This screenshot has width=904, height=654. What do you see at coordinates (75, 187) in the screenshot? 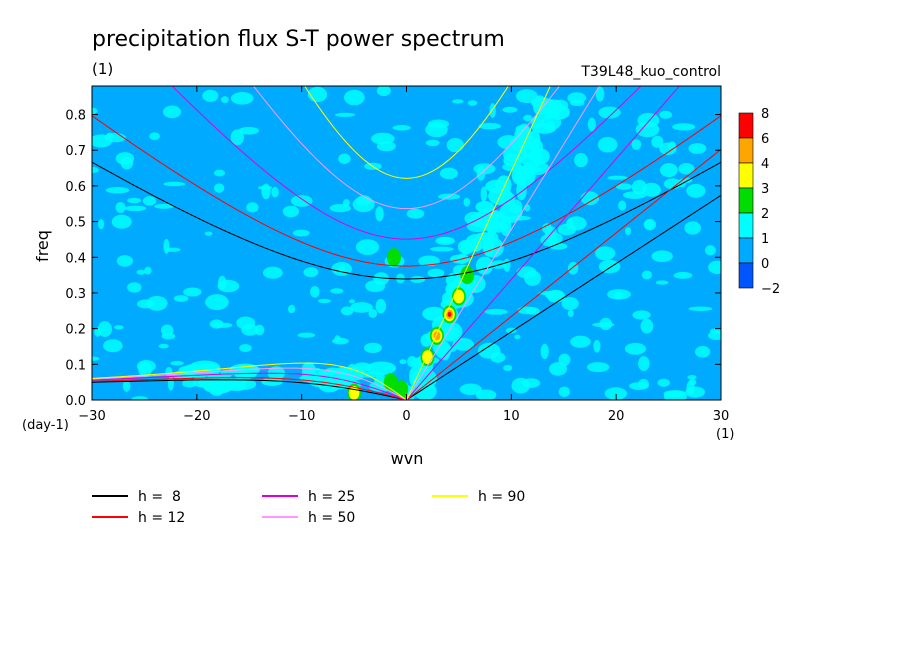
I see `y-tick-label: 0.6` at bounding box center [75, 187].